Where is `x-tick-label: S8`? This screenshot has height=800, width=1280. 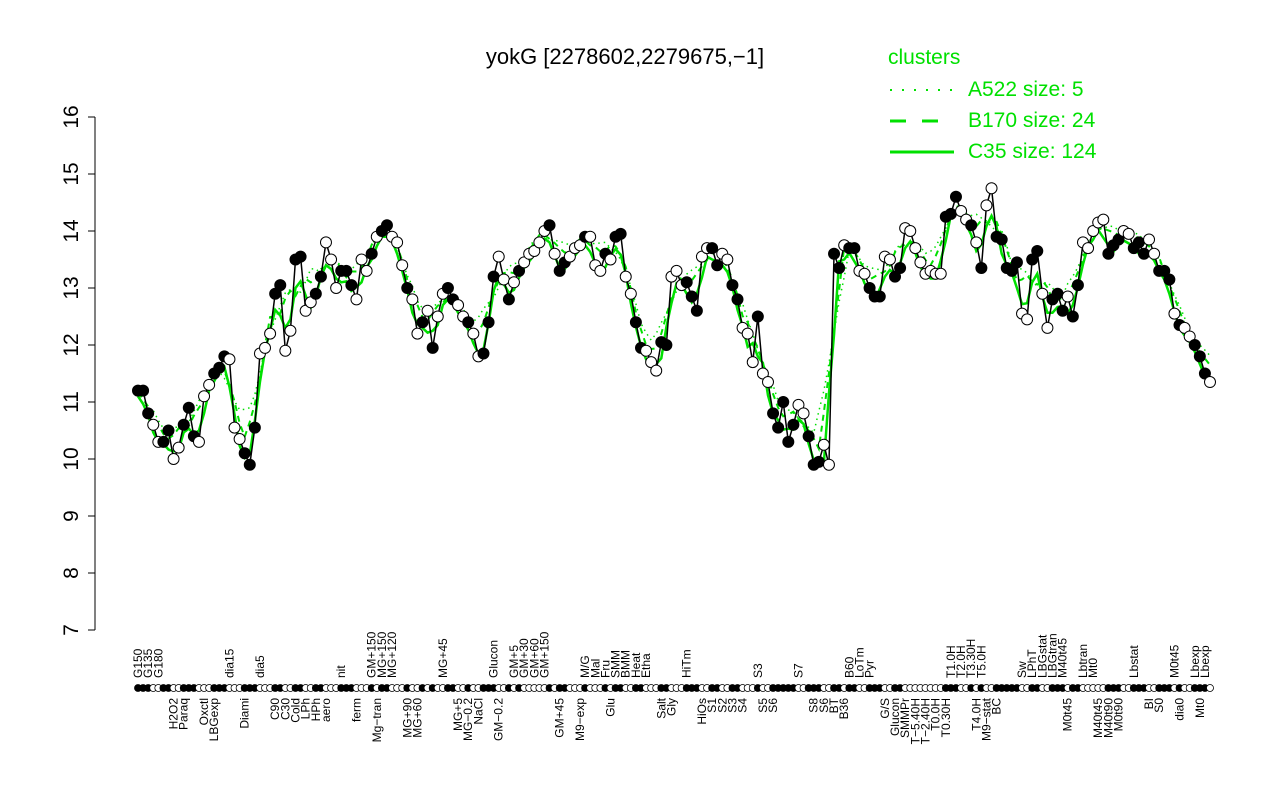 x-tick-label: S8 is located at coordinates (814, 705).